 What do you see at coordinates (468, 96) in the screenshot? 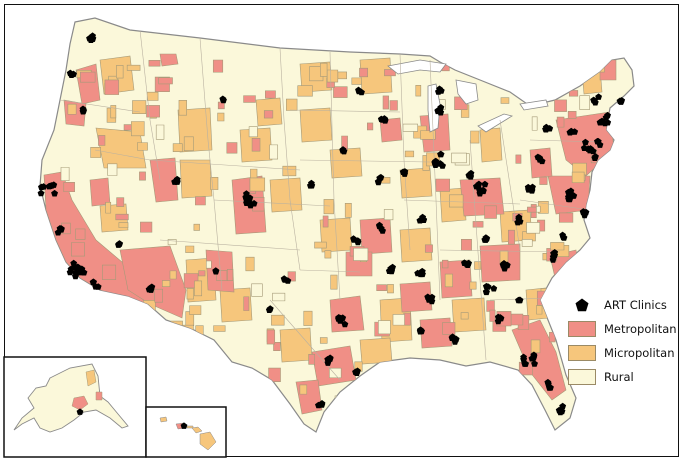
I see `great-lakes` at bounding box center [468, 96].